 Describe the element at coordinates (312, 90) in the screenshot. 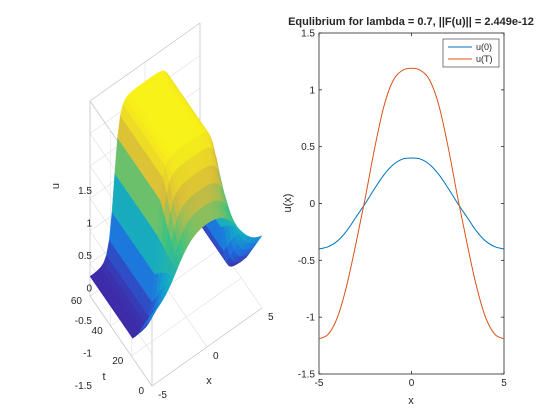

I see `ytick-label: 1` at that location.